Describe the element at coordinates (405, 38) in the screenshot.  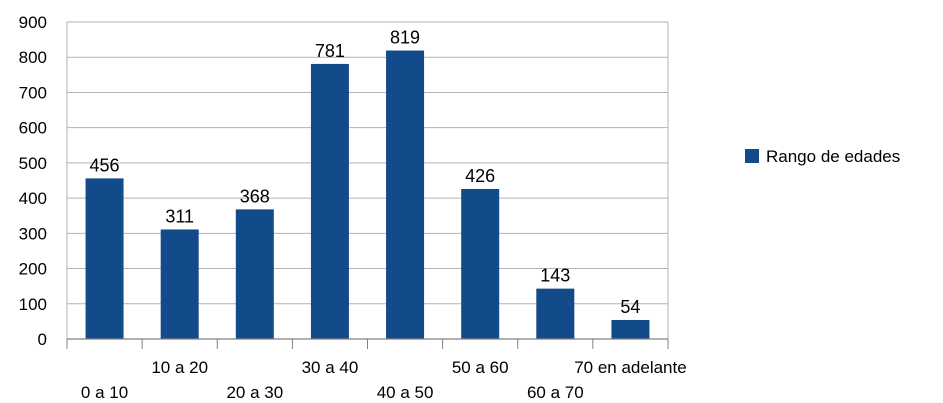
I see `data-label: 819` at that location.